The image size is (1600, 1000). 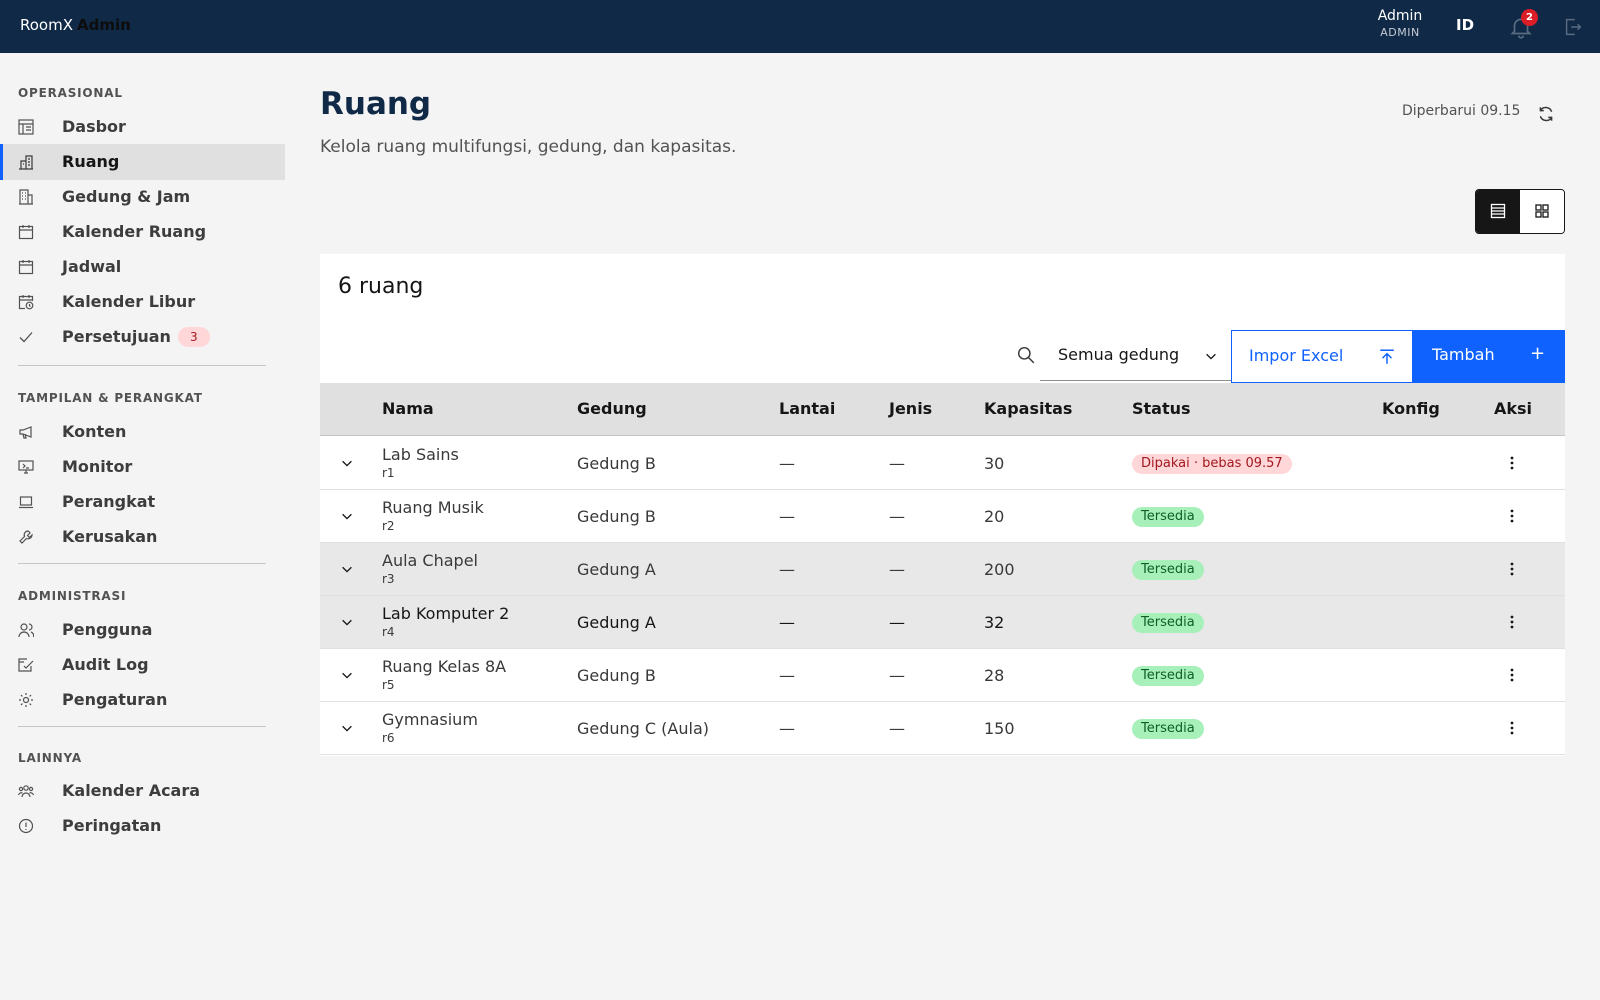 What do you see at coordinates (75, 25) in the screenshot?
I see `app-brand: RoomX Admin` at bounding box center [75, 25].